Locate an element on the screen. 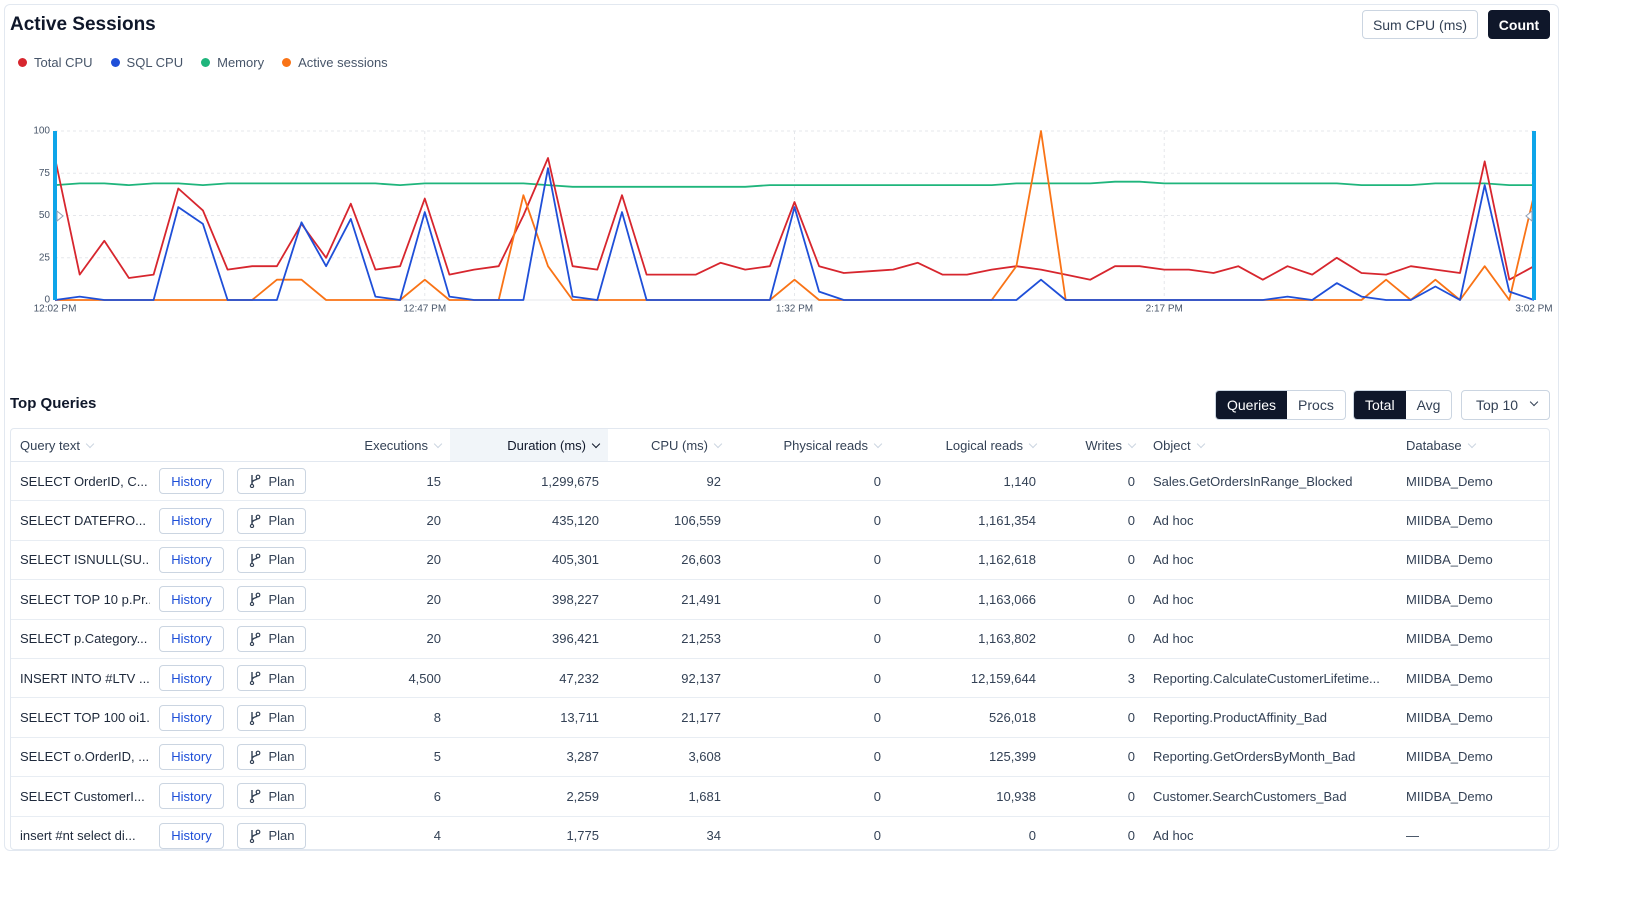  series-line is located at coordinates (794, 184).